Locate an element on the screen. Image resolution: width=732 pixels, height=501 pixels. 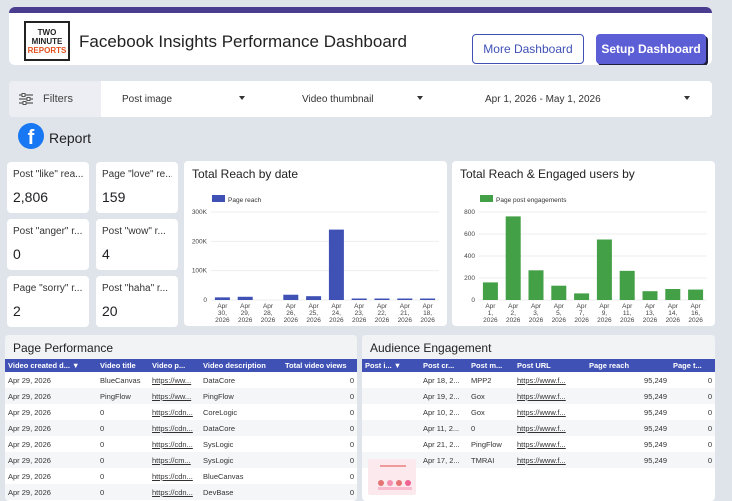
filter-sliders-icon is located at coordinates (26, 99).